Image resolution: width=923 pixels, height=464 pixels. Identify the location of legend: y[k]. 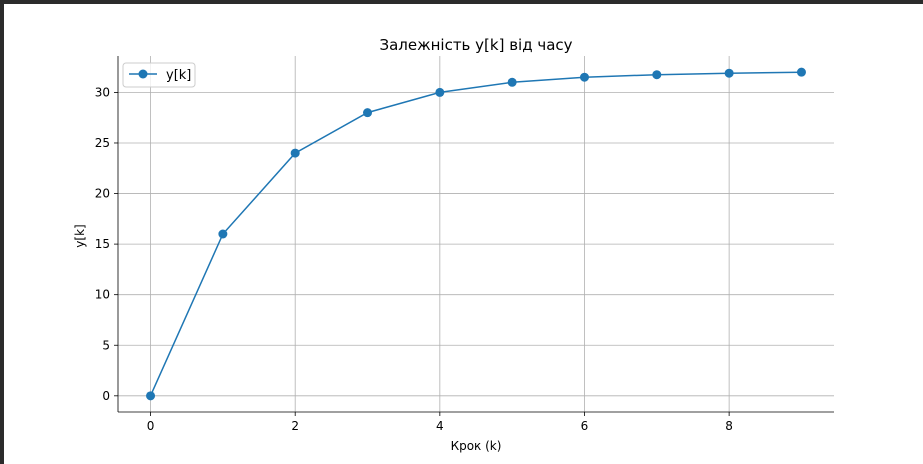
(159, 75).